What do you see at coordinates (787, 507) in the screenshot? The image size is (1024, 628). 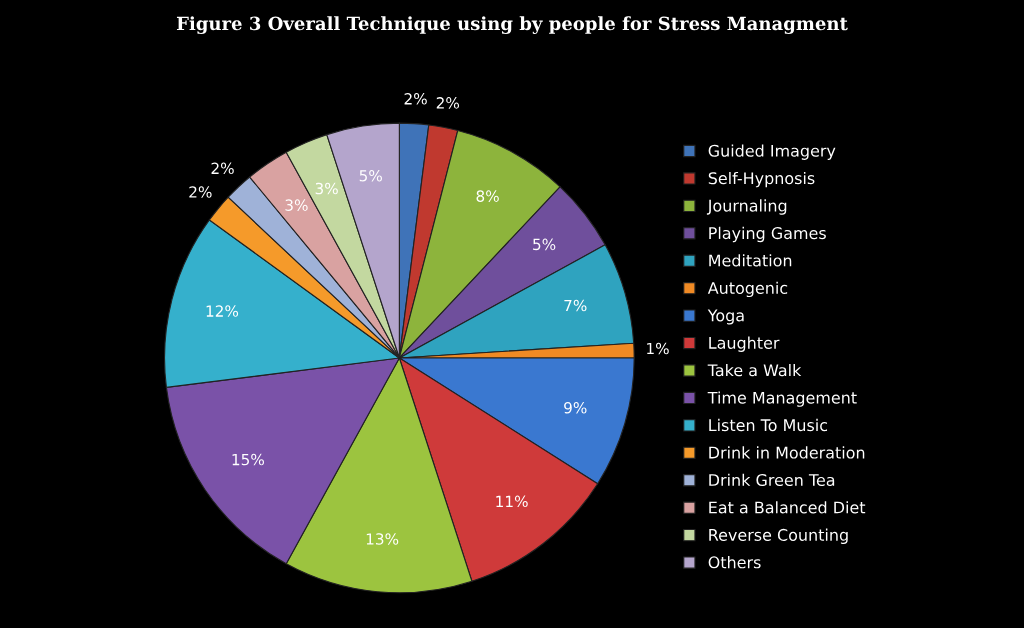 I see `legend-label: Eat a Balanced Diet` at bounding box center [787, 507].